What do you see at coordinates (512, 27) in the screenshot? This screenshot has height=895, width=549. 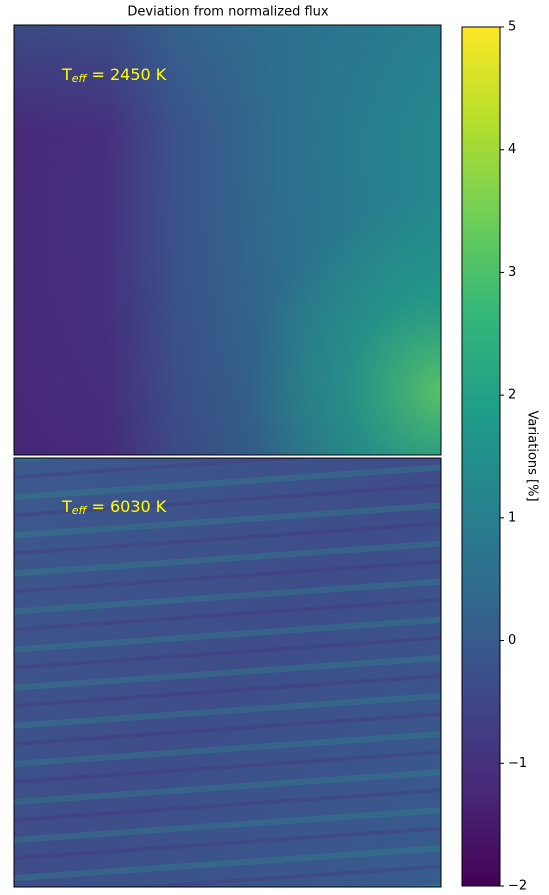 I see `tick-label: 5` at bounding box center [512, 27].